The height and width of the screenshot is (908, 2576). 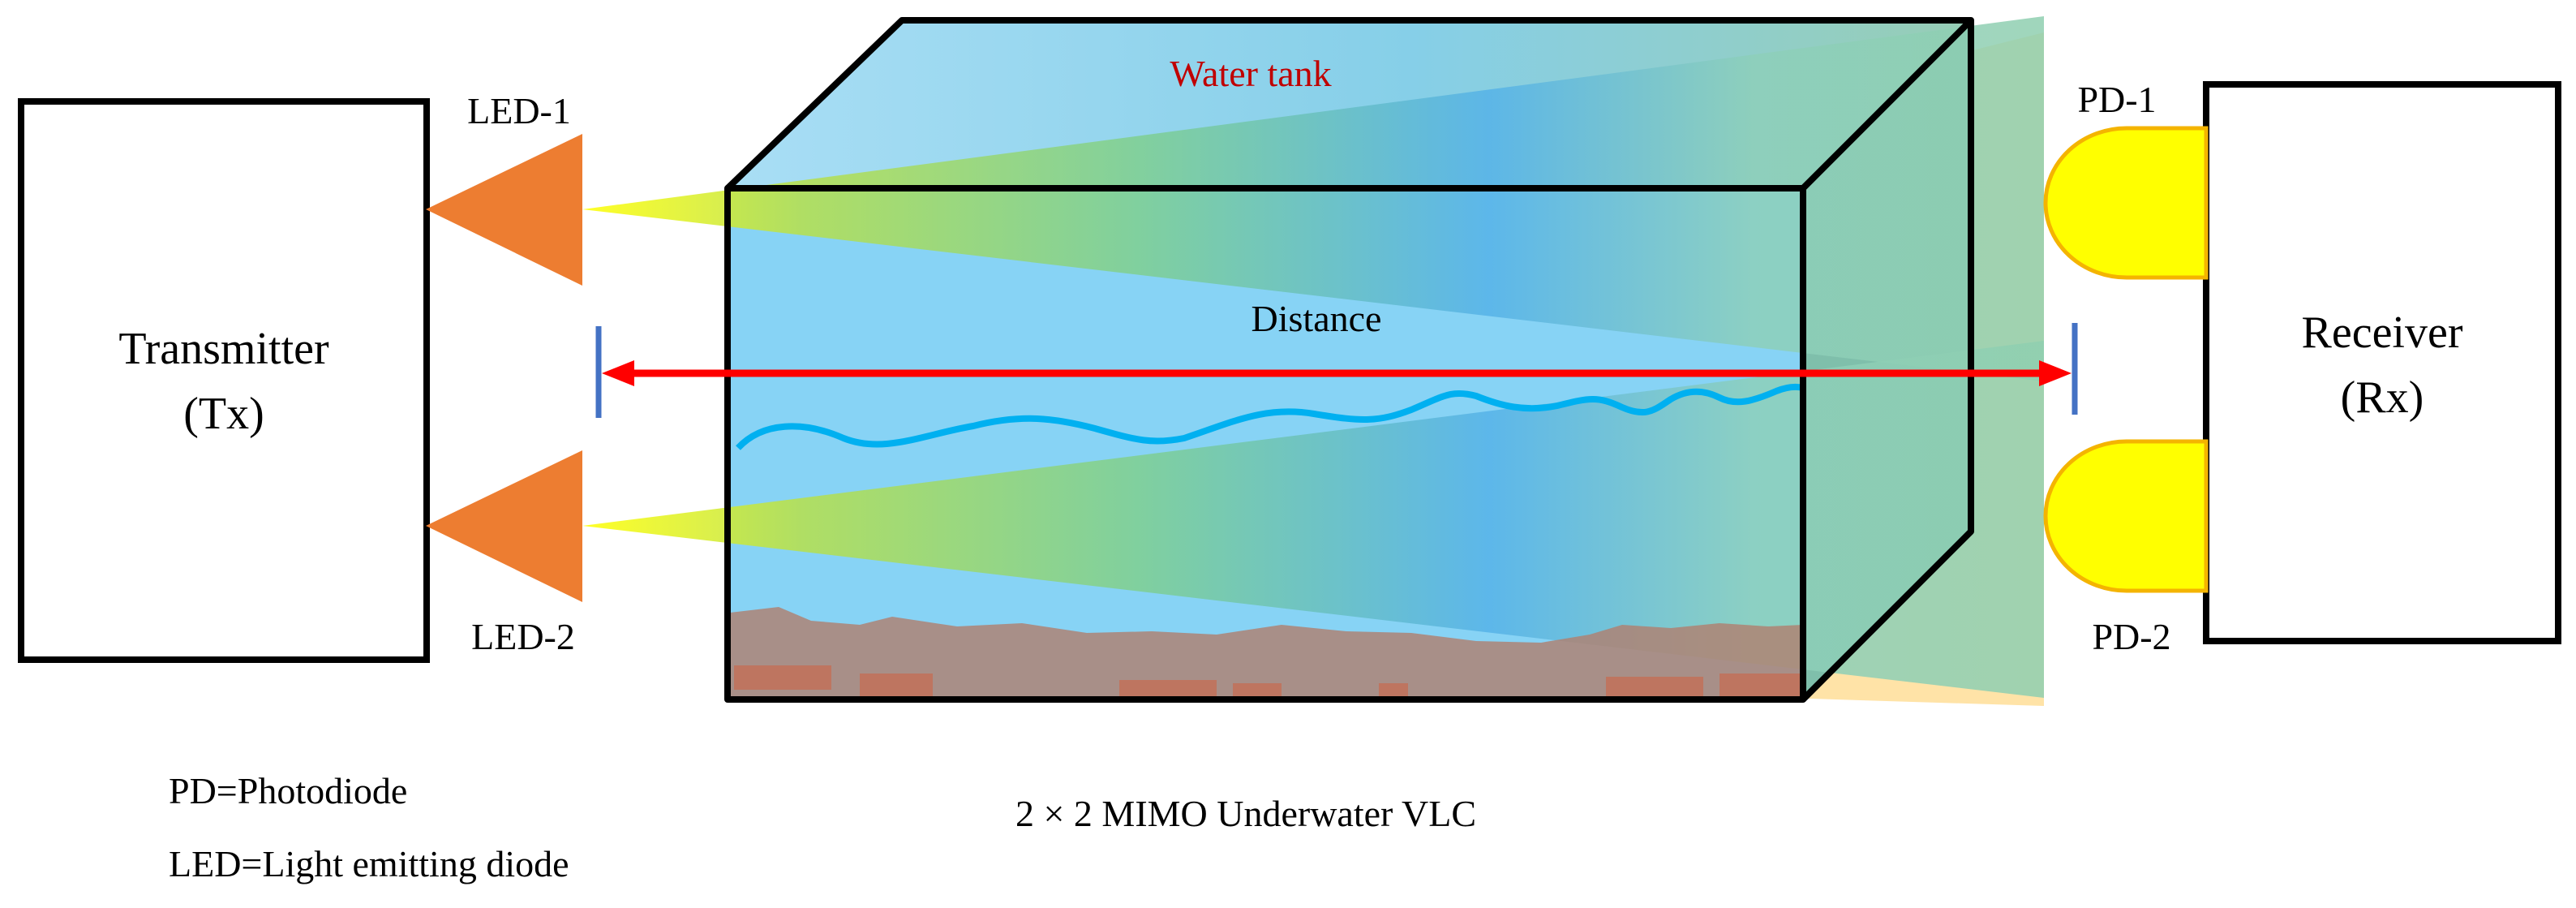 I want to click on pd1-photodiode, so click(x=2126, y=203).